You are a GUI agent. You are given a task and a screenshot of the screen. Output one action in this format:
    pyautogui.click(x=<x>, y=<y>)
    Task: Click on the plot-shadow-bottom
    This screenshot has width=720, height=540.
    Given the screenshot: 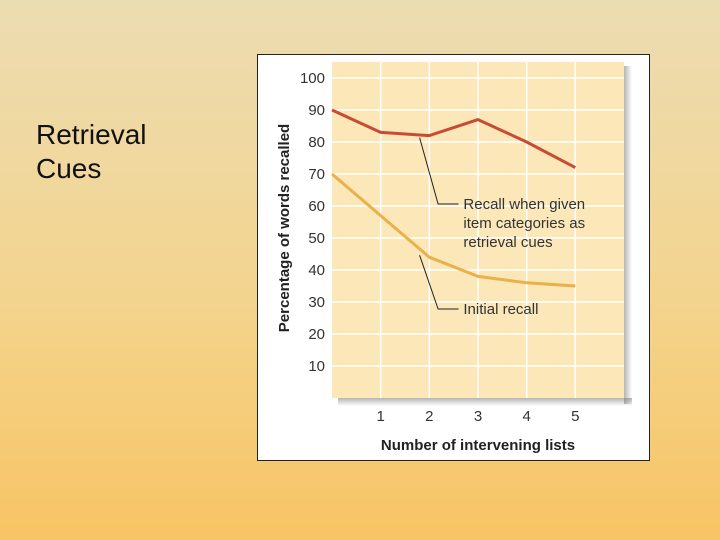 What is the action you would take?
    pyautogui.click(x=485, y=402)
    